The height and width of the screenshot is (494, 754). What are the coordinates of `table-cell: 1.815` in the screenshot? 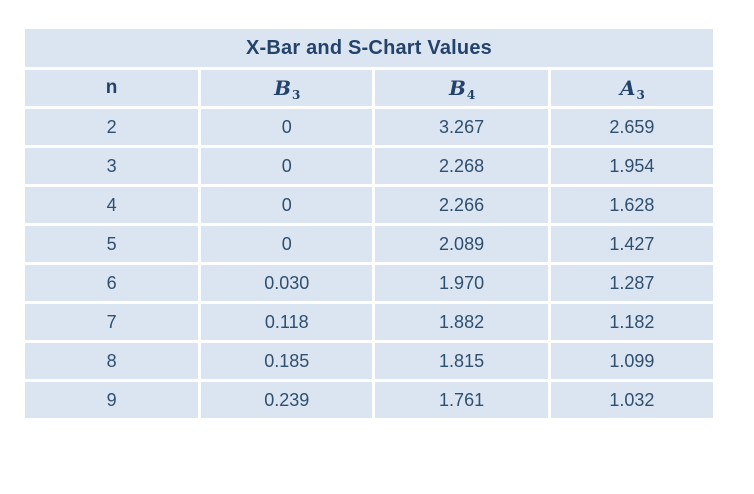 It's located at (461, 361).